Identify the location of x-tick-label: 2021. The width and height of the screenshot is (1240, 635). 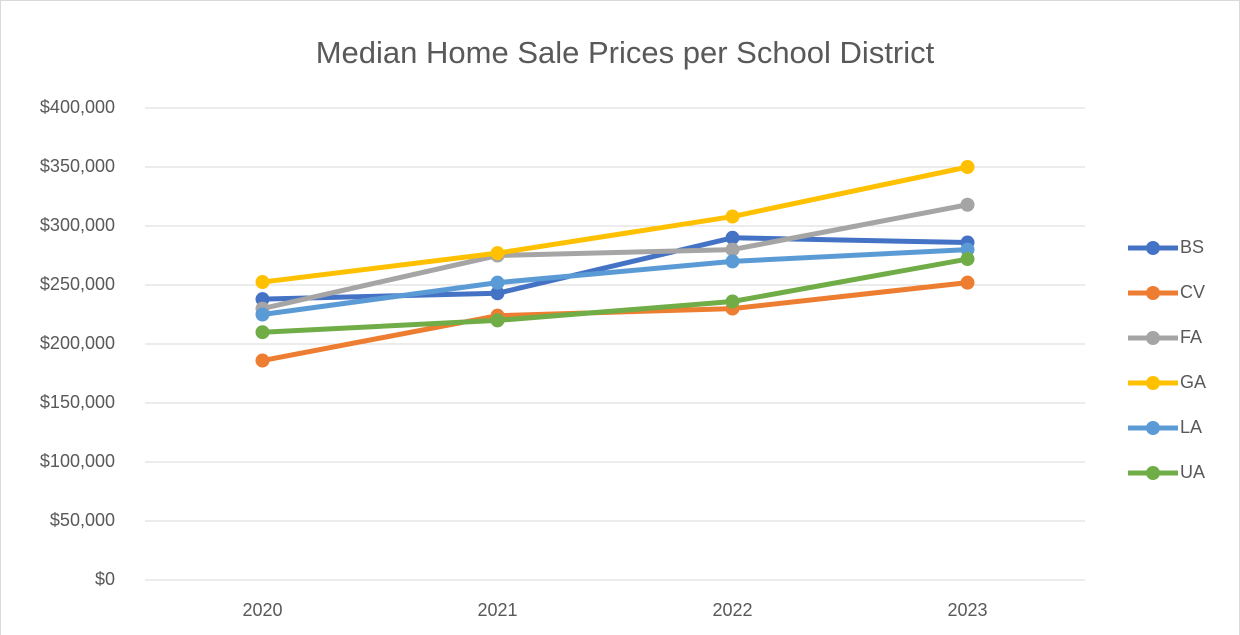
(497, 610).